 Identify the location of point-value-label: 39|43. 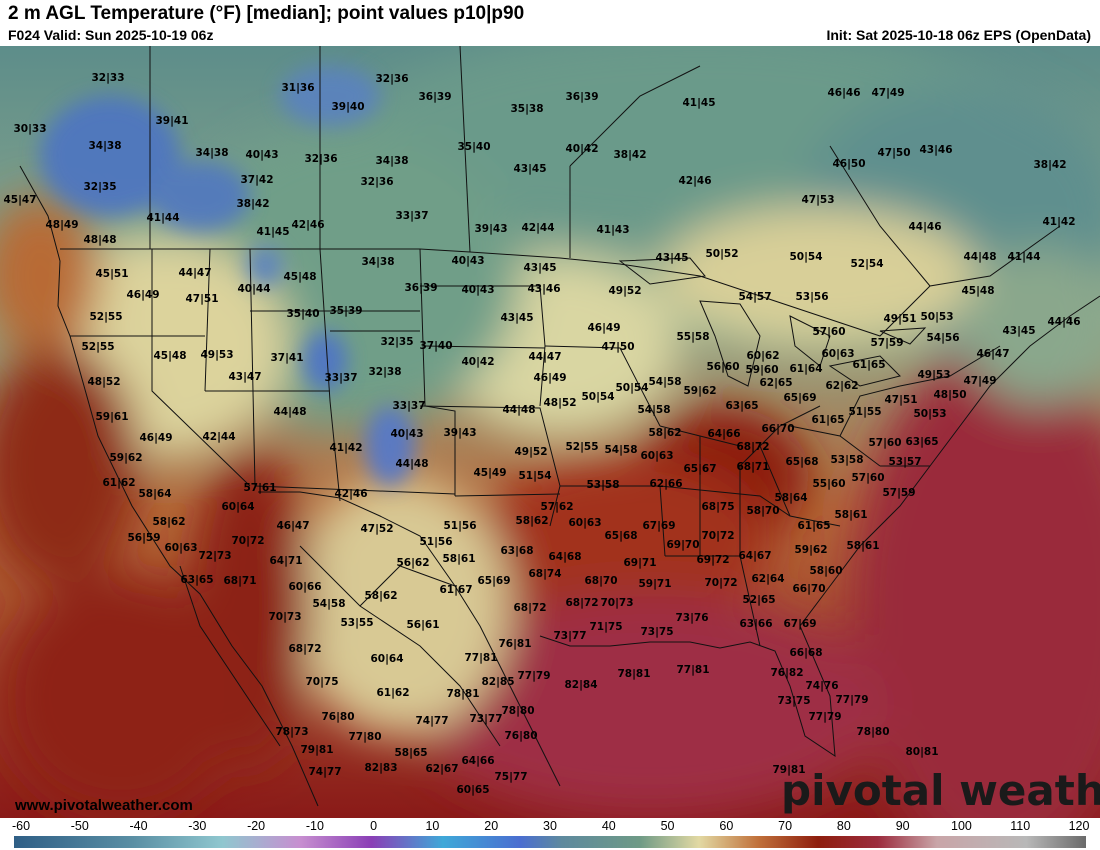
(459, 433).